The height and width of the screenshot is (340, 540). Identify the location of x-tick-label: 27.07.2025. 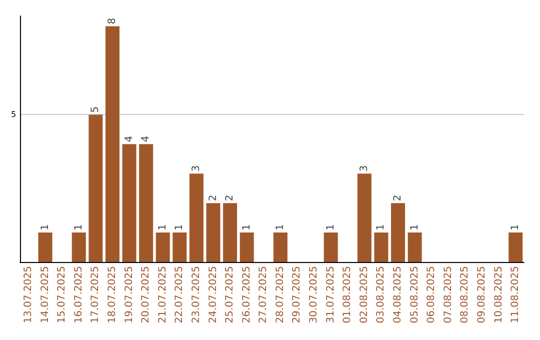
(264, 295).